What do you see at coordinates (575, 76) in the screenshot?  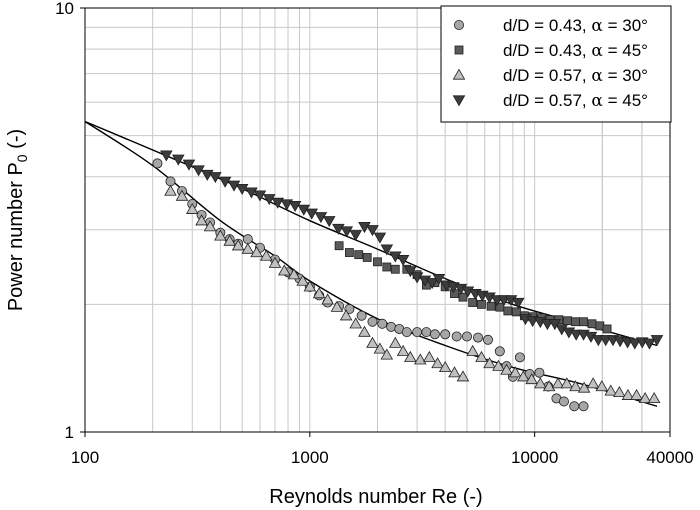 I see `legend-label: d/D = 0.57, α = 30°` at bounding box center [575, 76].